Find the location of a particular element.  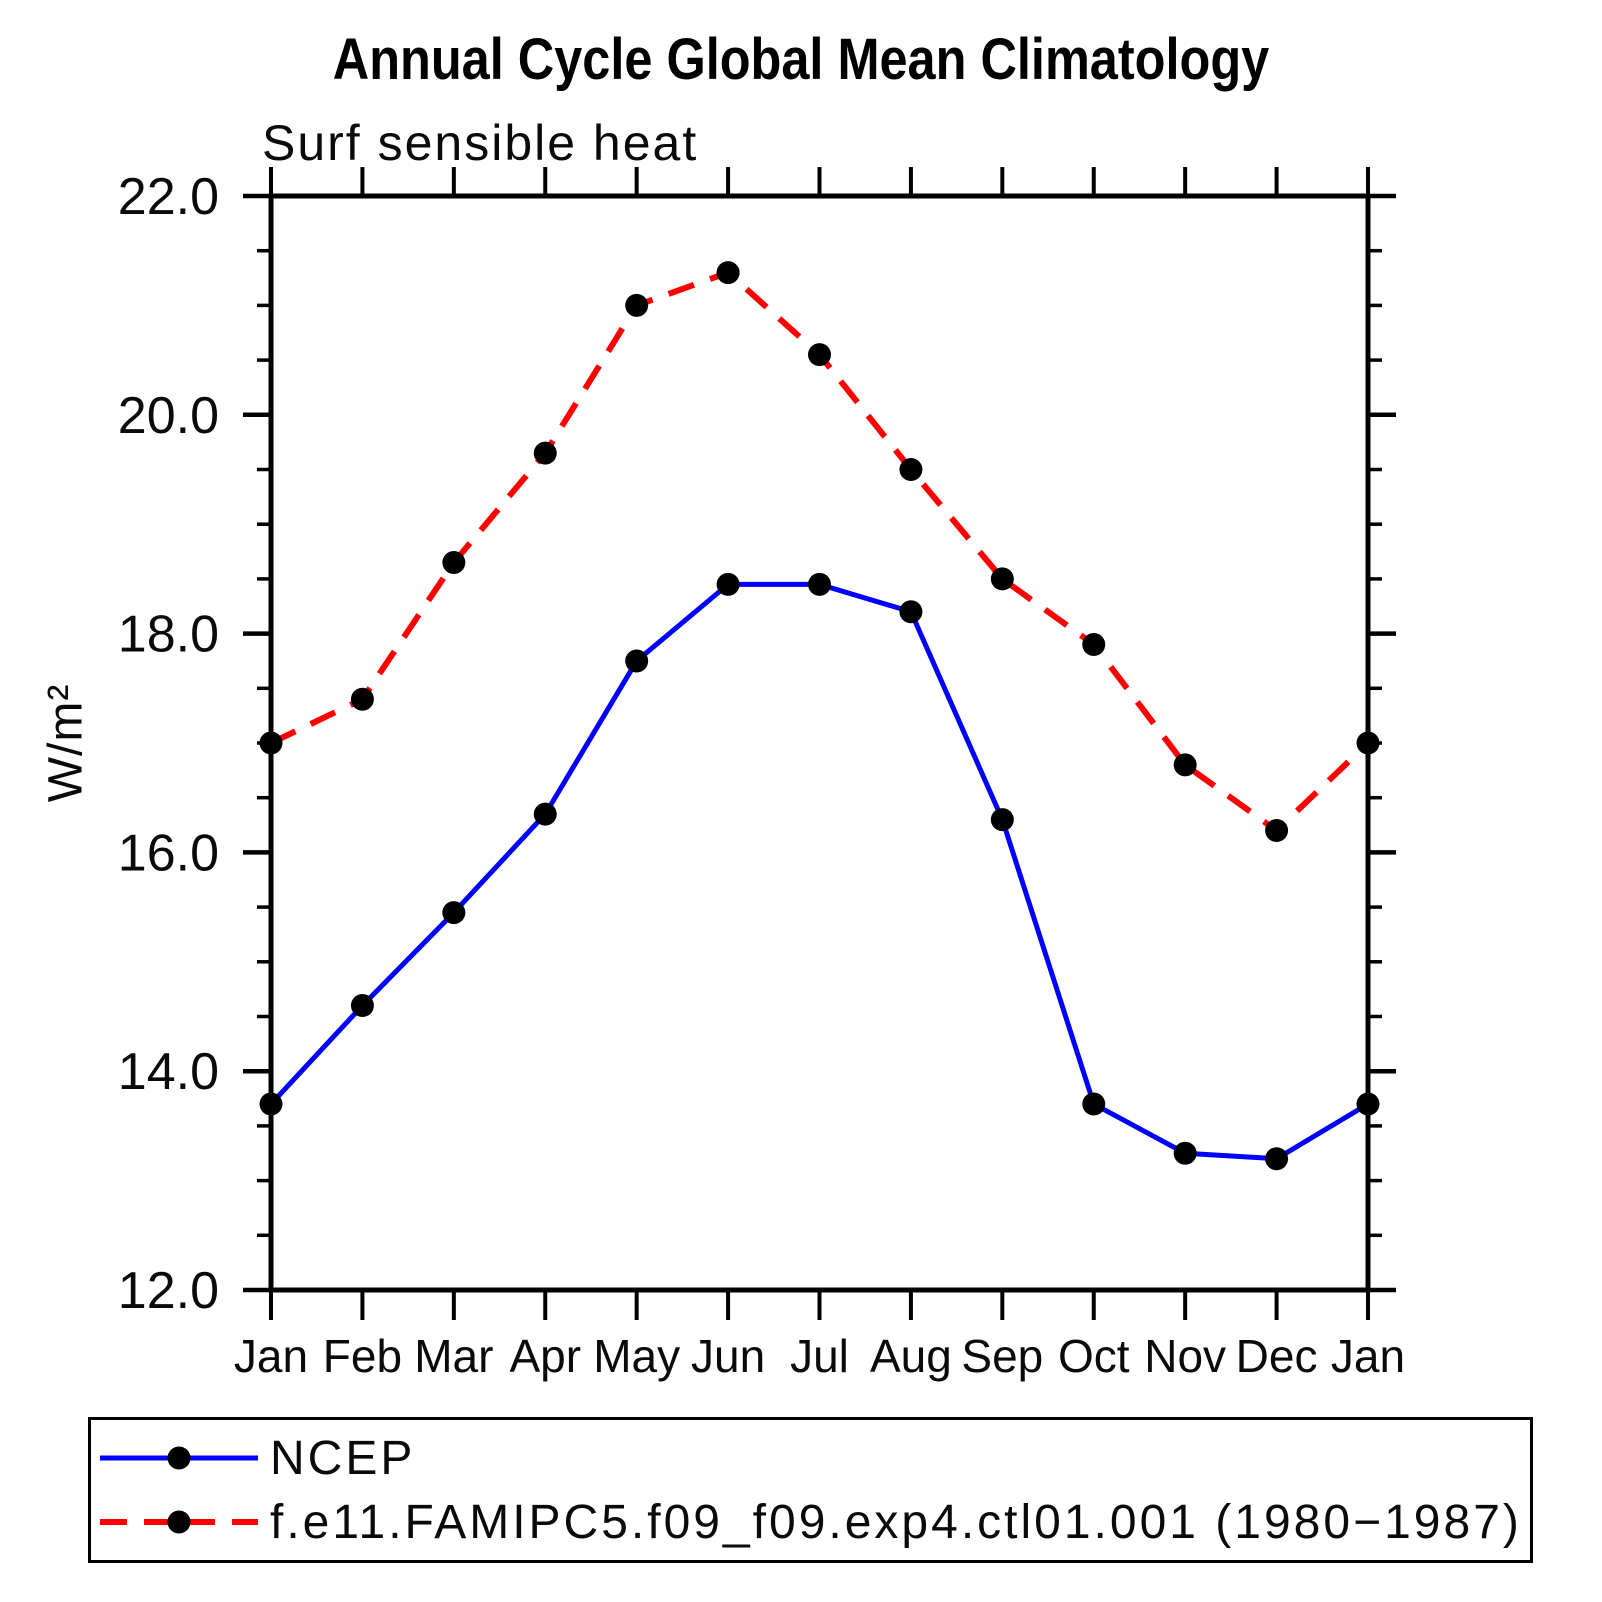

x-tick-label-9: Oct is located at coordinates (1094, 1356).